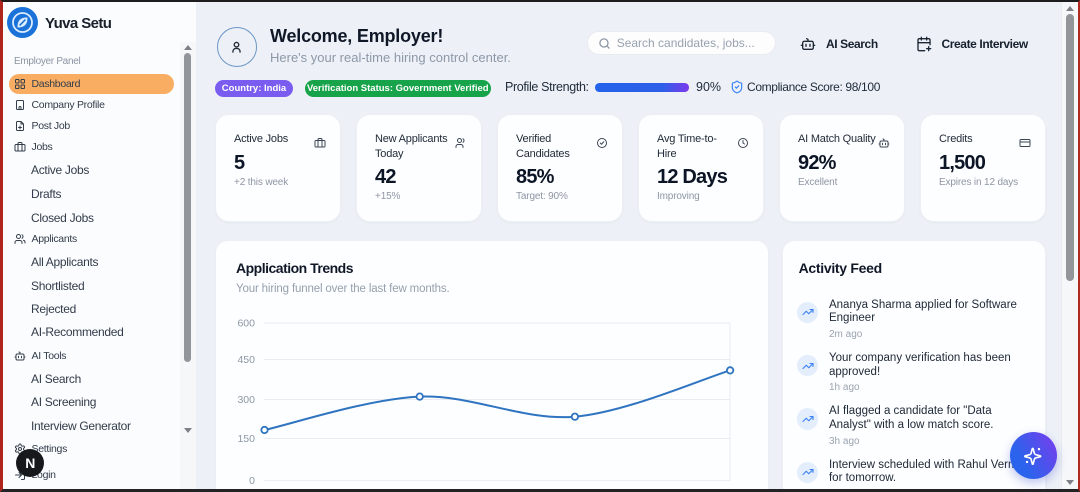  I want to click on svg-text: 0, so click(252, 481).